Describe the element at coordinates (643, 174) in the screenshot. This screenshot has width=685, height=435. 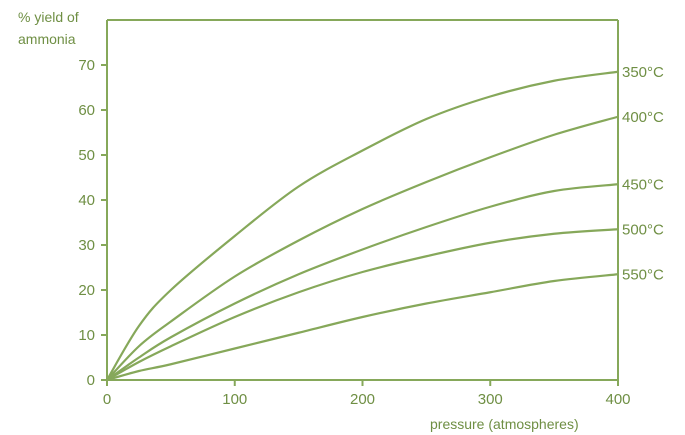
I see `series-labels: 350°C 400°C 450°C 500°C 550°C` at that location.